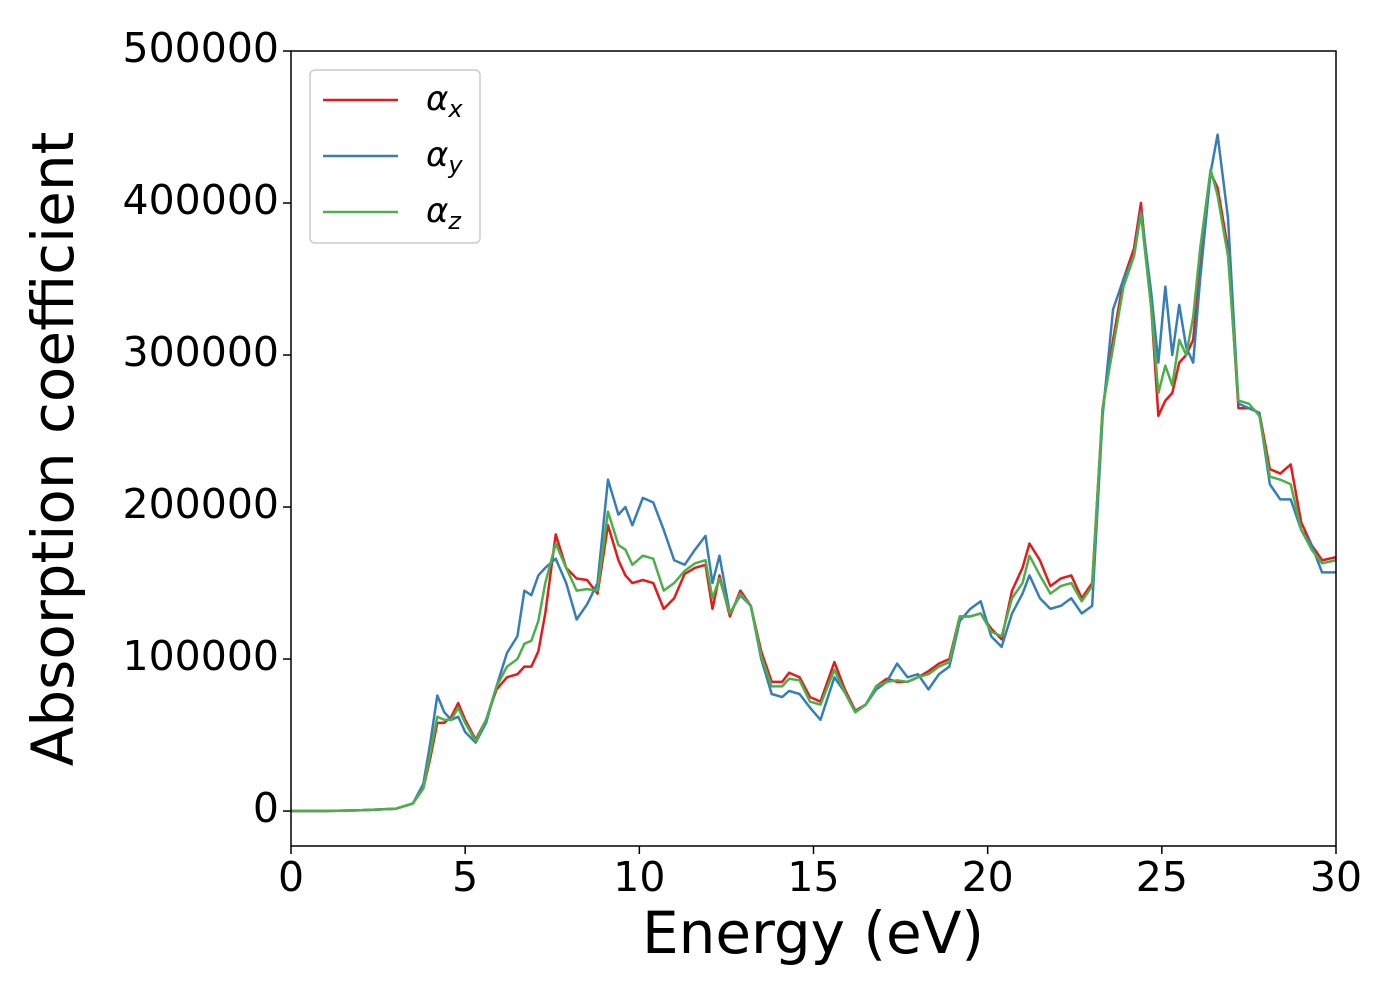 This screenshot has width=1400, height=1000. What do you see at coordinates (1336, 877) in the screenshot?
I see `x-tick-label: 30` at bounding box center [1336, 877].